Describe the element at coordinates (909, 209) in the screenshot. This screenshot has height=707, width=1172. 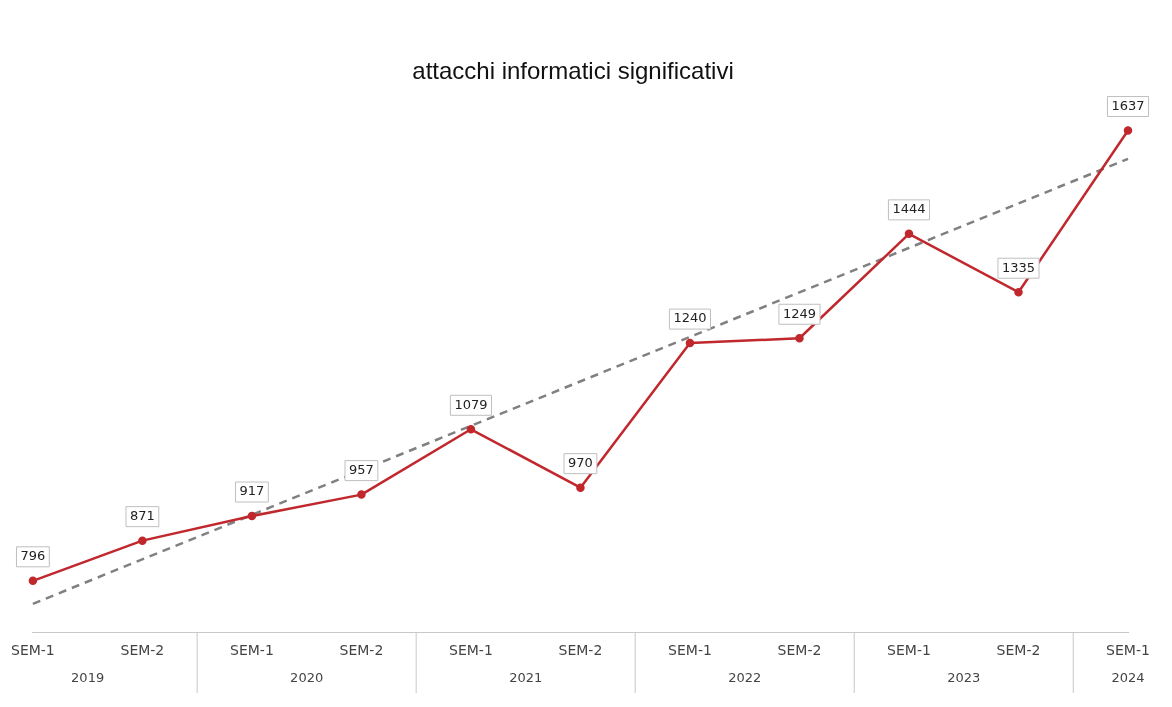
I see `data-label: 1444` at that location.